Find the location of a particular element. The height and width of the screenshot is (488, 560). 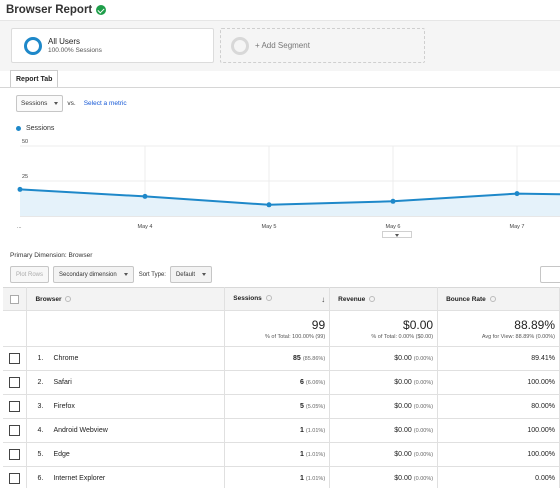

column-header-sessions: Sessions ↓ is located at coordinates (277, 299).